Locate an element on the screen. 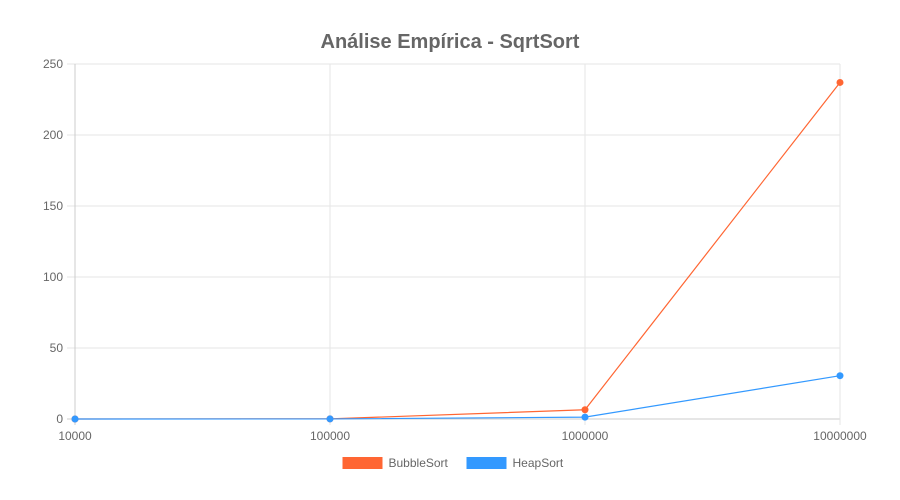 The image size is (900, 500). chart-title: Análise Empírica - SqrtSort is located at coordinates (450, 42).